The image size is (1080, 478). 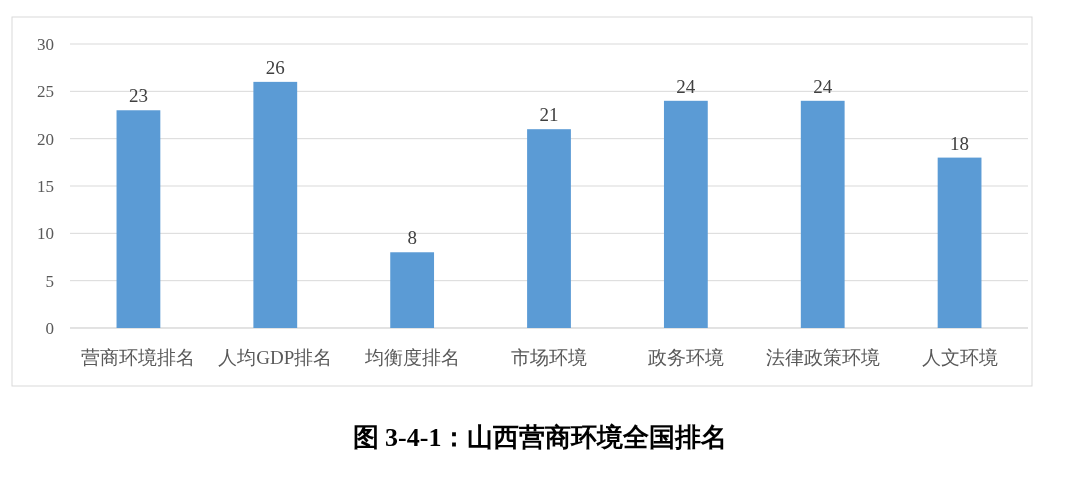 I want to click on data-label: 18, so click(x=960, y=143).